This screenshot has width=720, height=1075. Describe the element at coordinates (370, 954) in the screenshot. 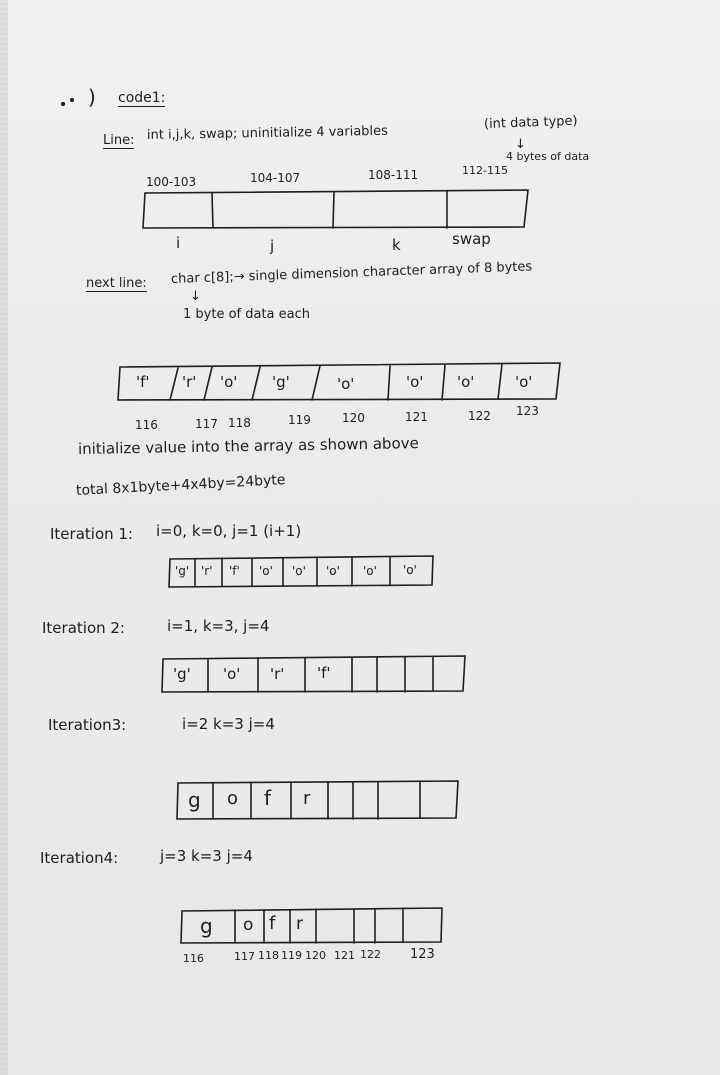

I see `final-address: 122` at that location.